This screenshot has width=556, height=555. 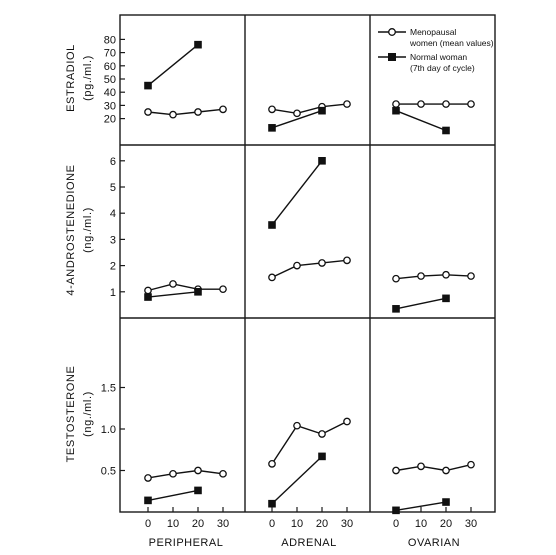 What do you see at coordinates (110, 40) in the screenshot?
I see `estradiol-ytick-label: 80` at bounding box center [110, 40].